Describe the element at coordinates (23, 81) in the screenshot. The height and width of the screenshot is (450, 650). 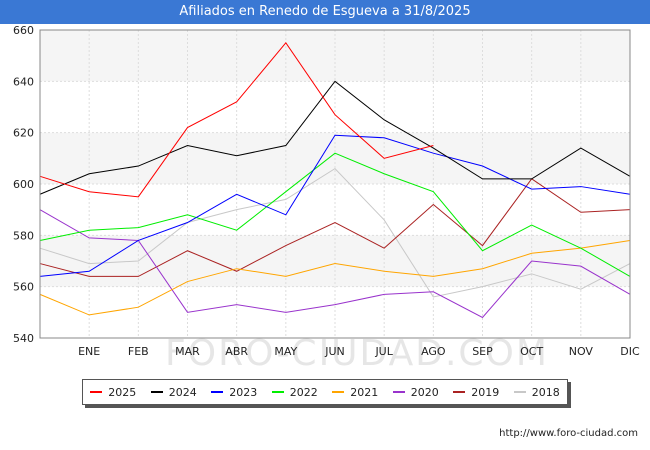
I see `y-tick-label: 640` at that location.